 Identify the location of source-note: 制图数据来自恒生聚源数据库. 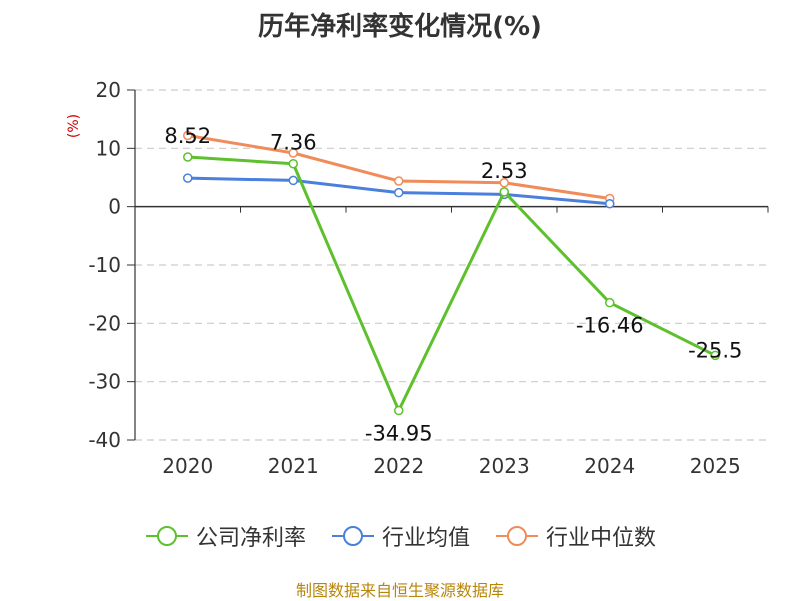
(399, 590).